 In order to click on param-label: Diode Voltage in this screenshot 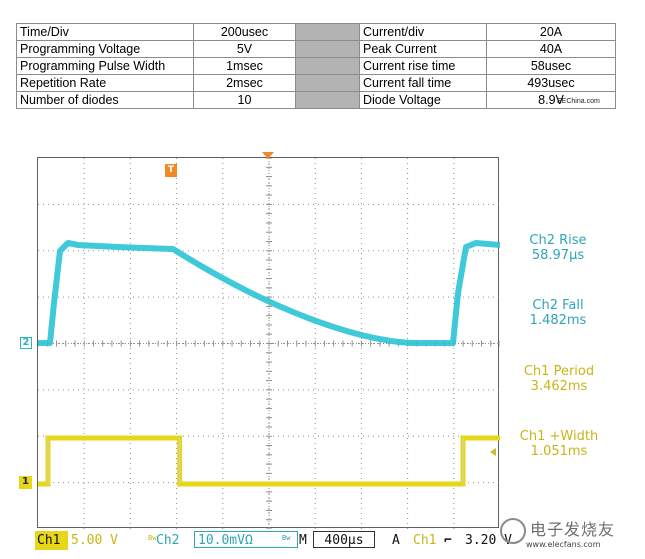, I will do `click(423, 100)`.